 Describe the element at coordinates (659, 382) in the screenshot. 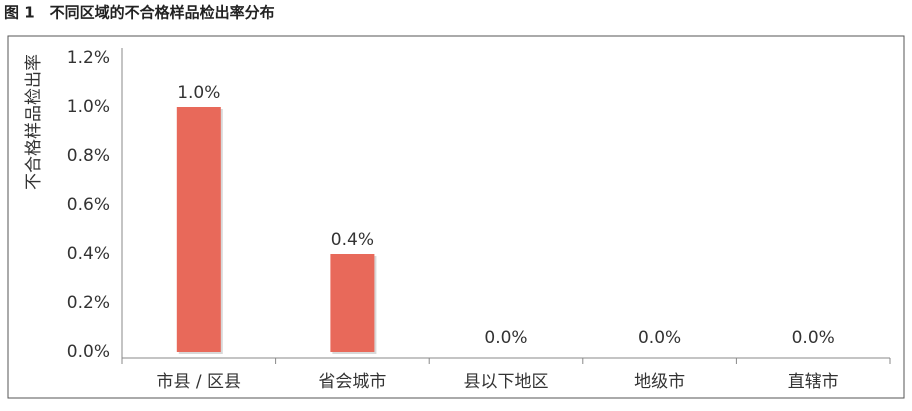

I see `x-tick-label: 地级市` at that location.